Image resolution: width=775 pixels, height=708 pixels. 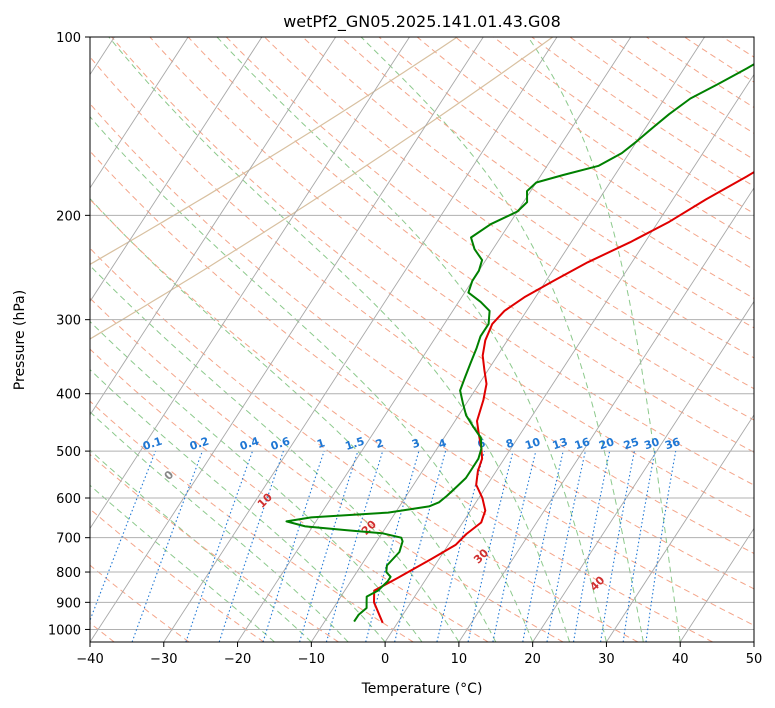 What do you see at coordinates (68, 395) in the screenshot?
I see `y-tick-label: 400` at bounding box center [68, 395].